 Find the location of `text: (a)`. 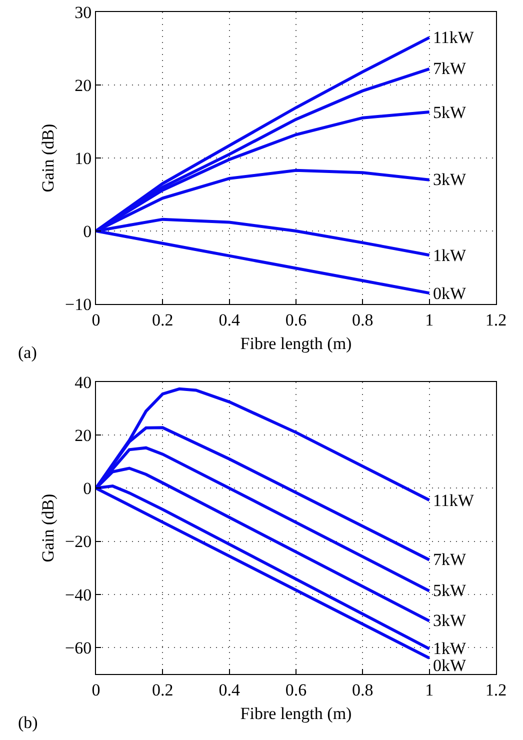

text: (a) is located at coordinates (27, 352).